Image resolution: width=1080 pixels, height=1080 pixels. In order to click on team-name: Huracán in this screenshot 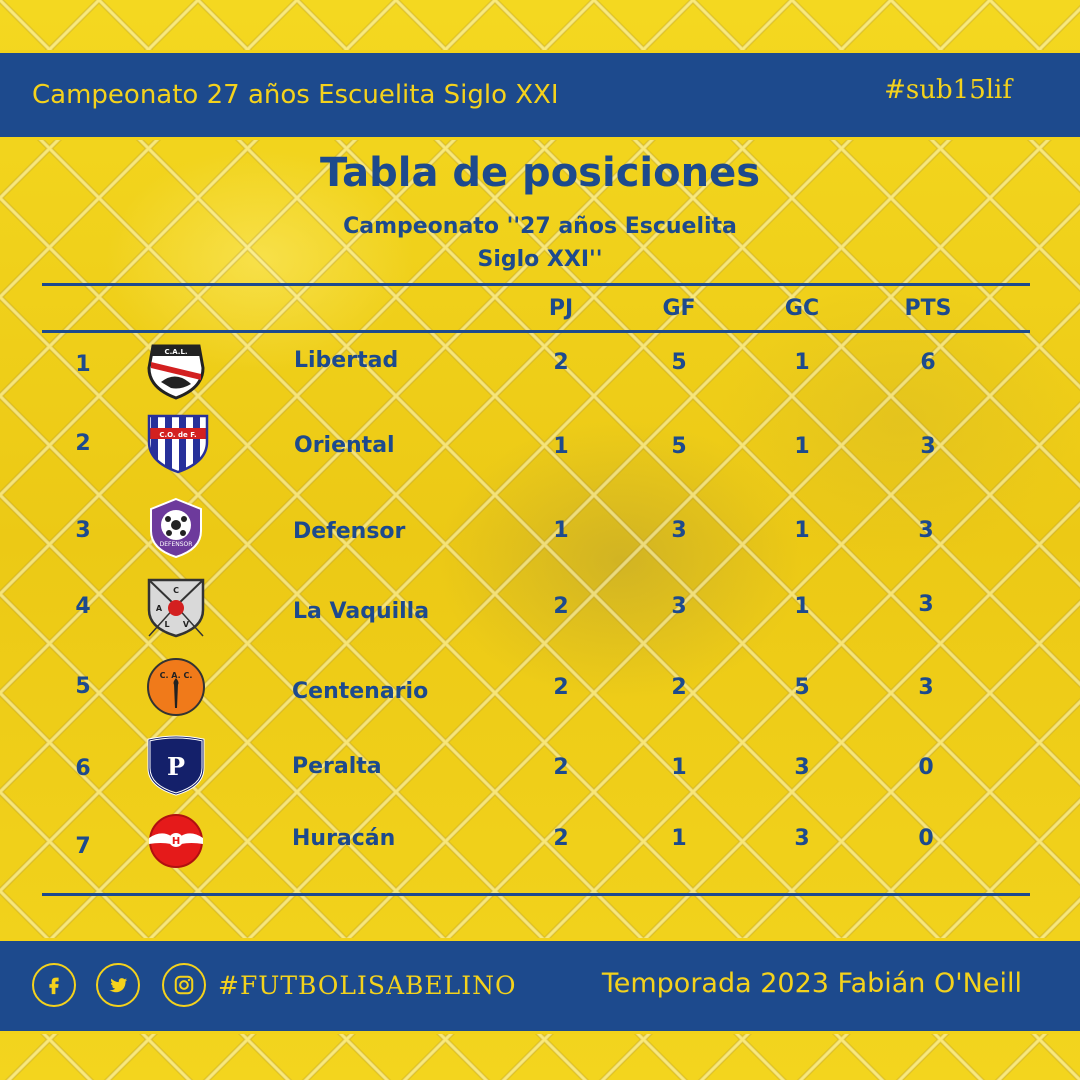, I will do `click(344, 838)`.